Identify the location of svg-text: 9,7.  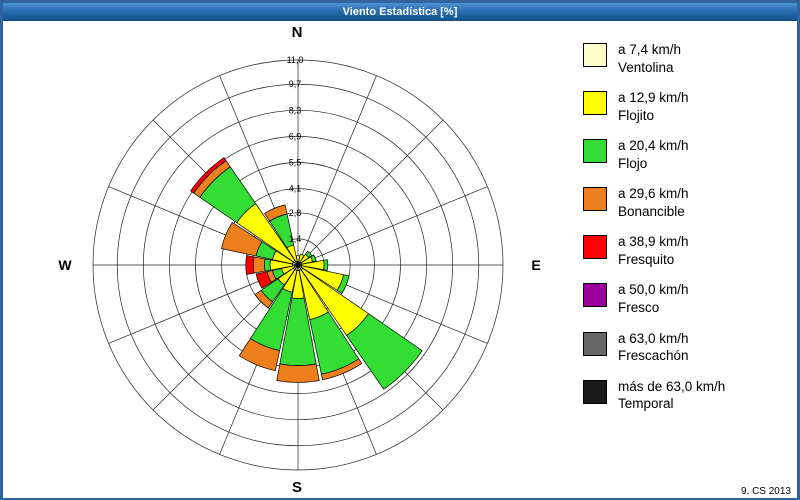
(295, 84).